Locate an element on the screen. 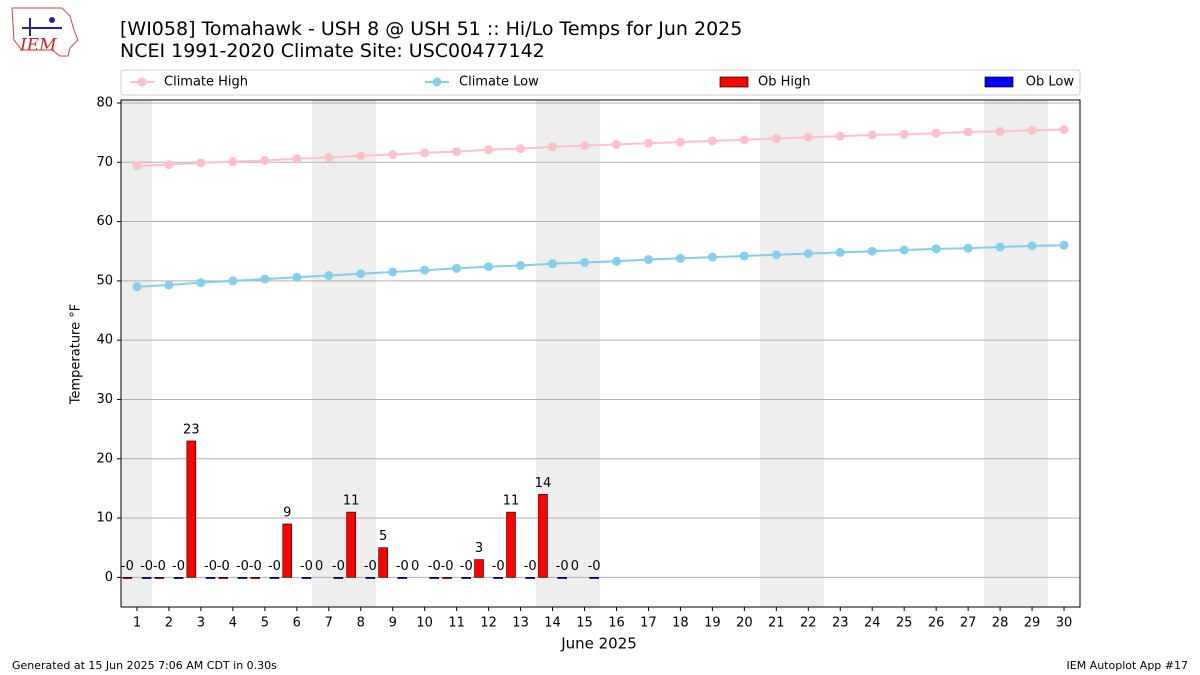  x-tick-label: 22 is located at coordinates (808, 623).